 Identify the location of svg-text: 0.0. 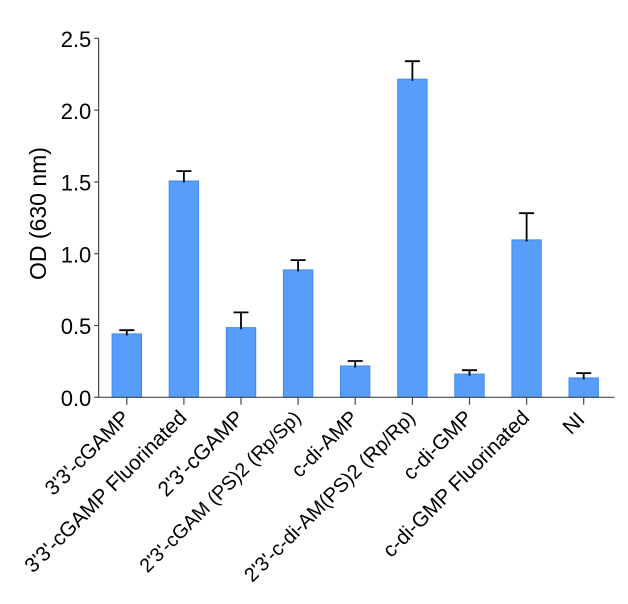
(76, 398).